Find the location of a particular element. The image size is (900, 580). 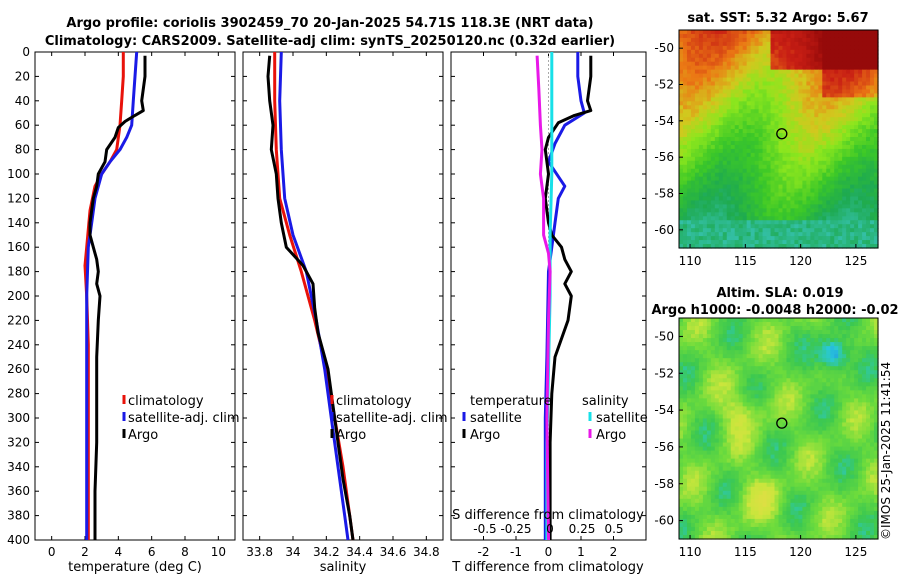

x-tick-label: 34.8 is located at coordinates (426, 552).